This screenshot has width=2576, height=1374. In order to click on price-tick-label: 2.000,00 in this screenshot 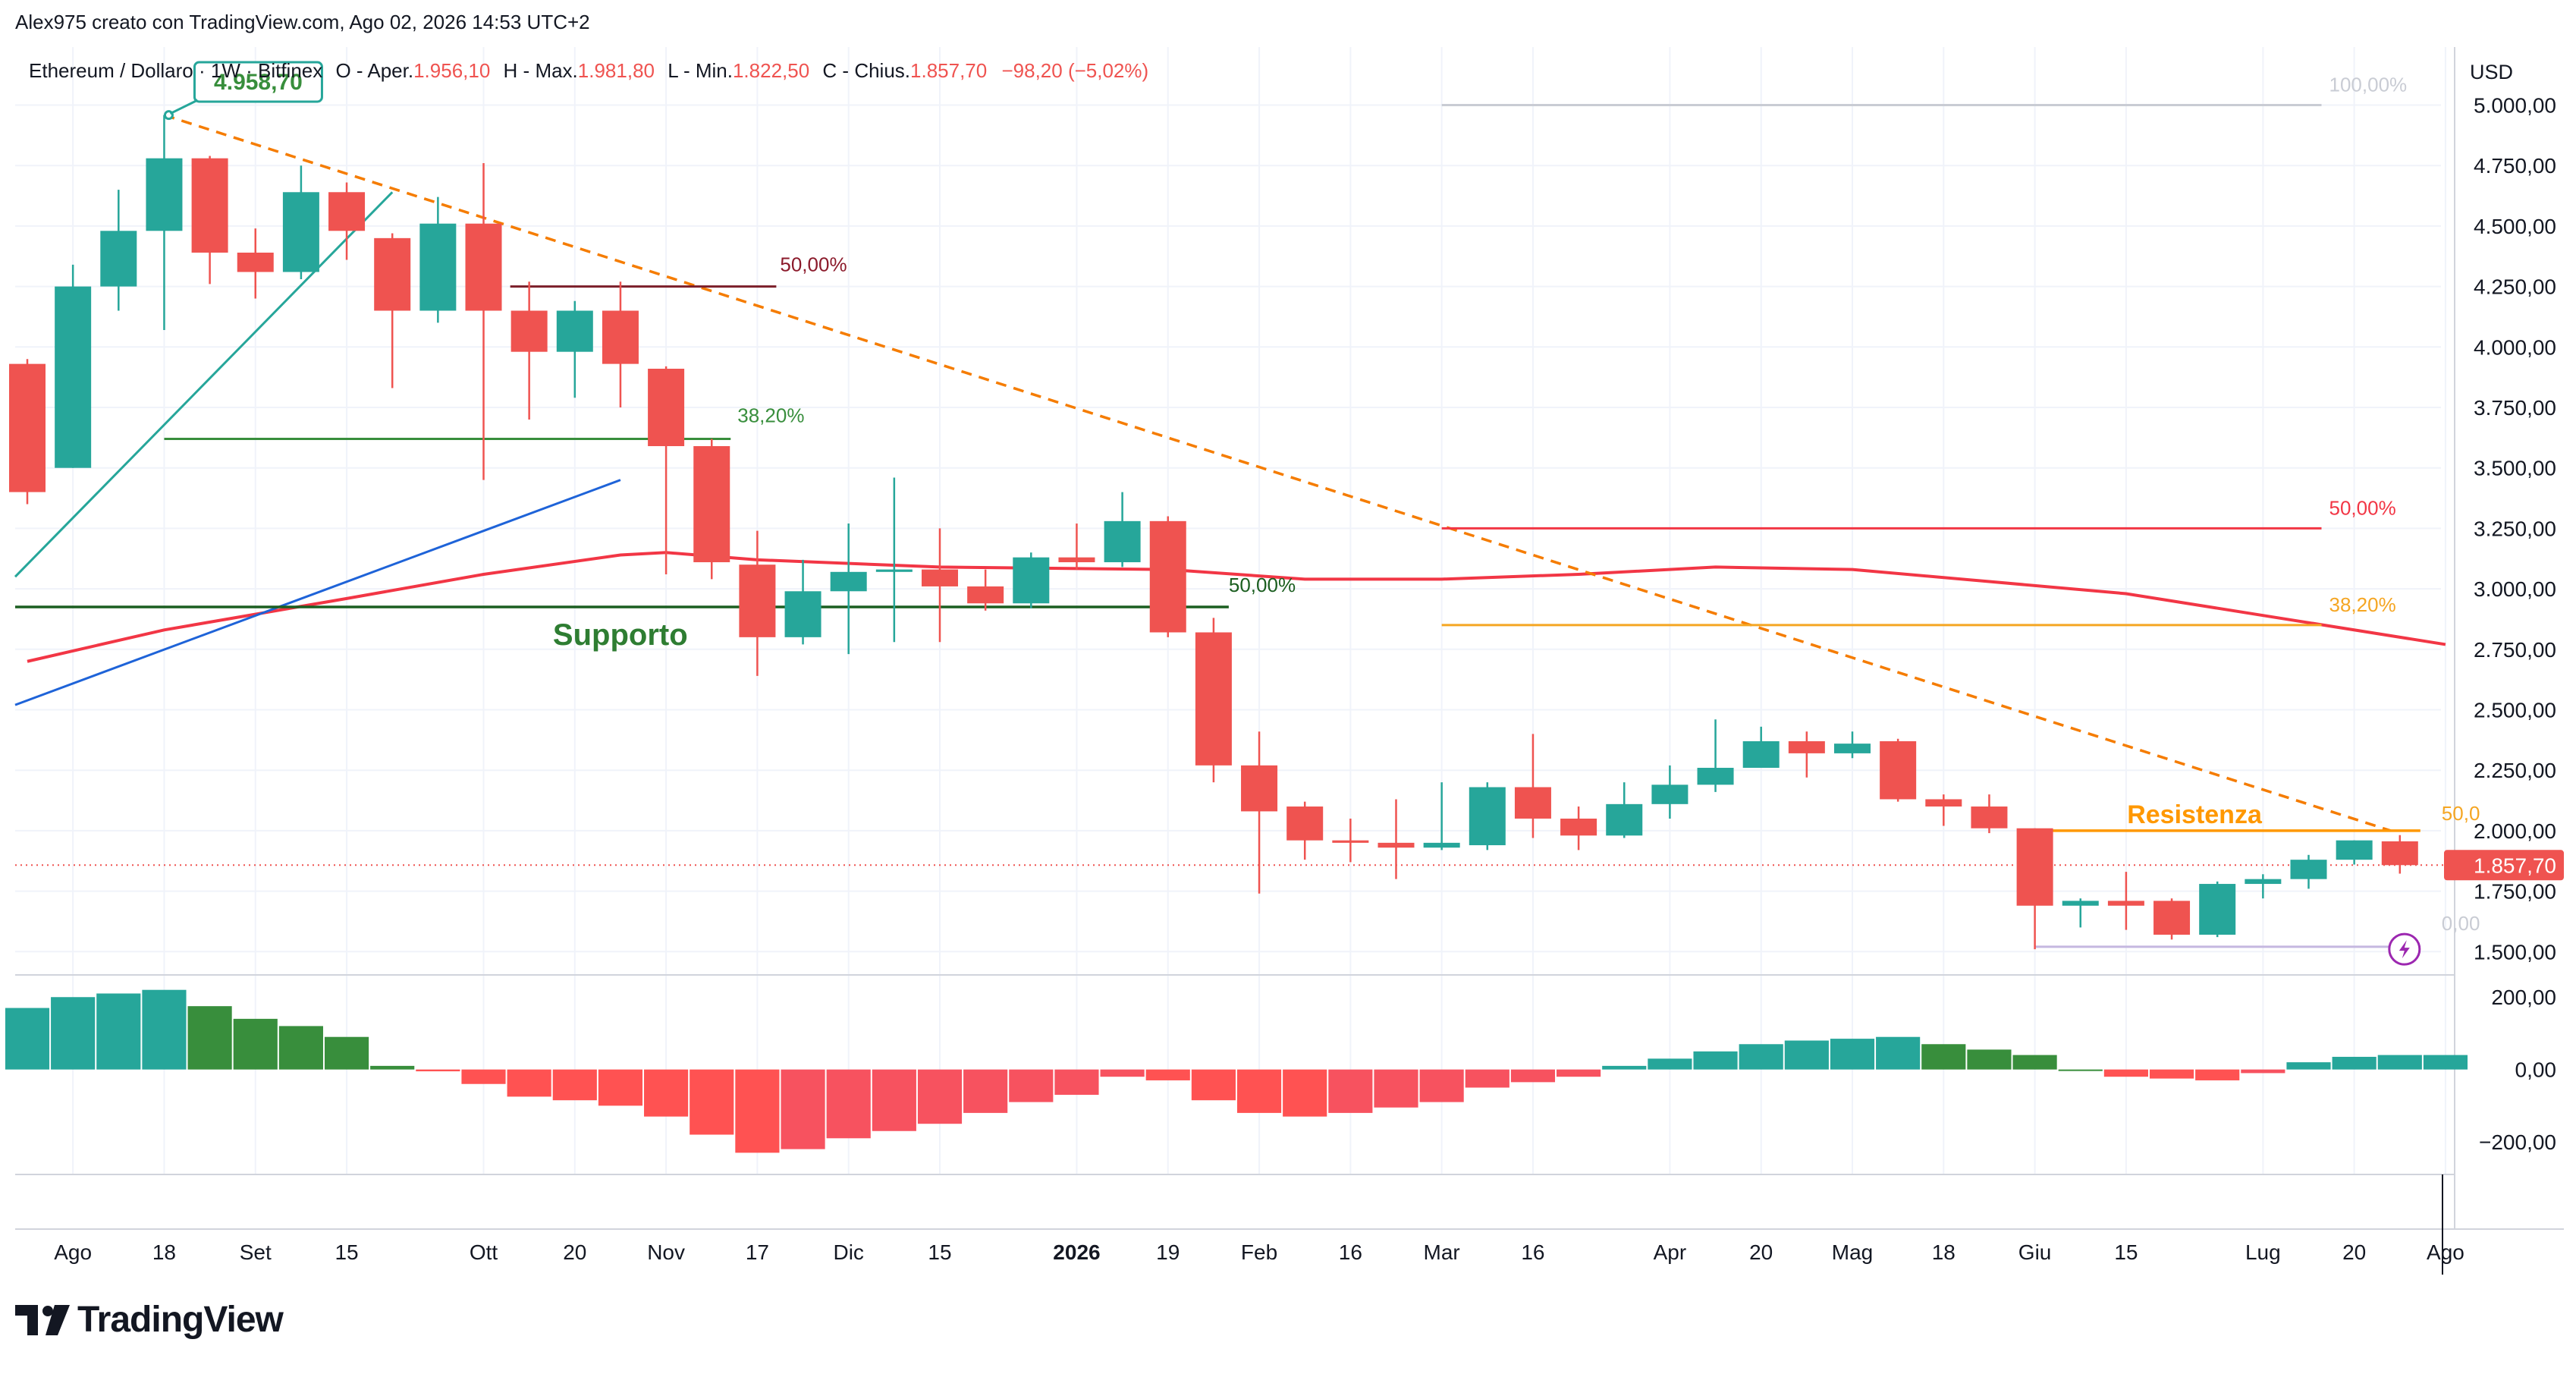, I will do `click(2515, 831)`.